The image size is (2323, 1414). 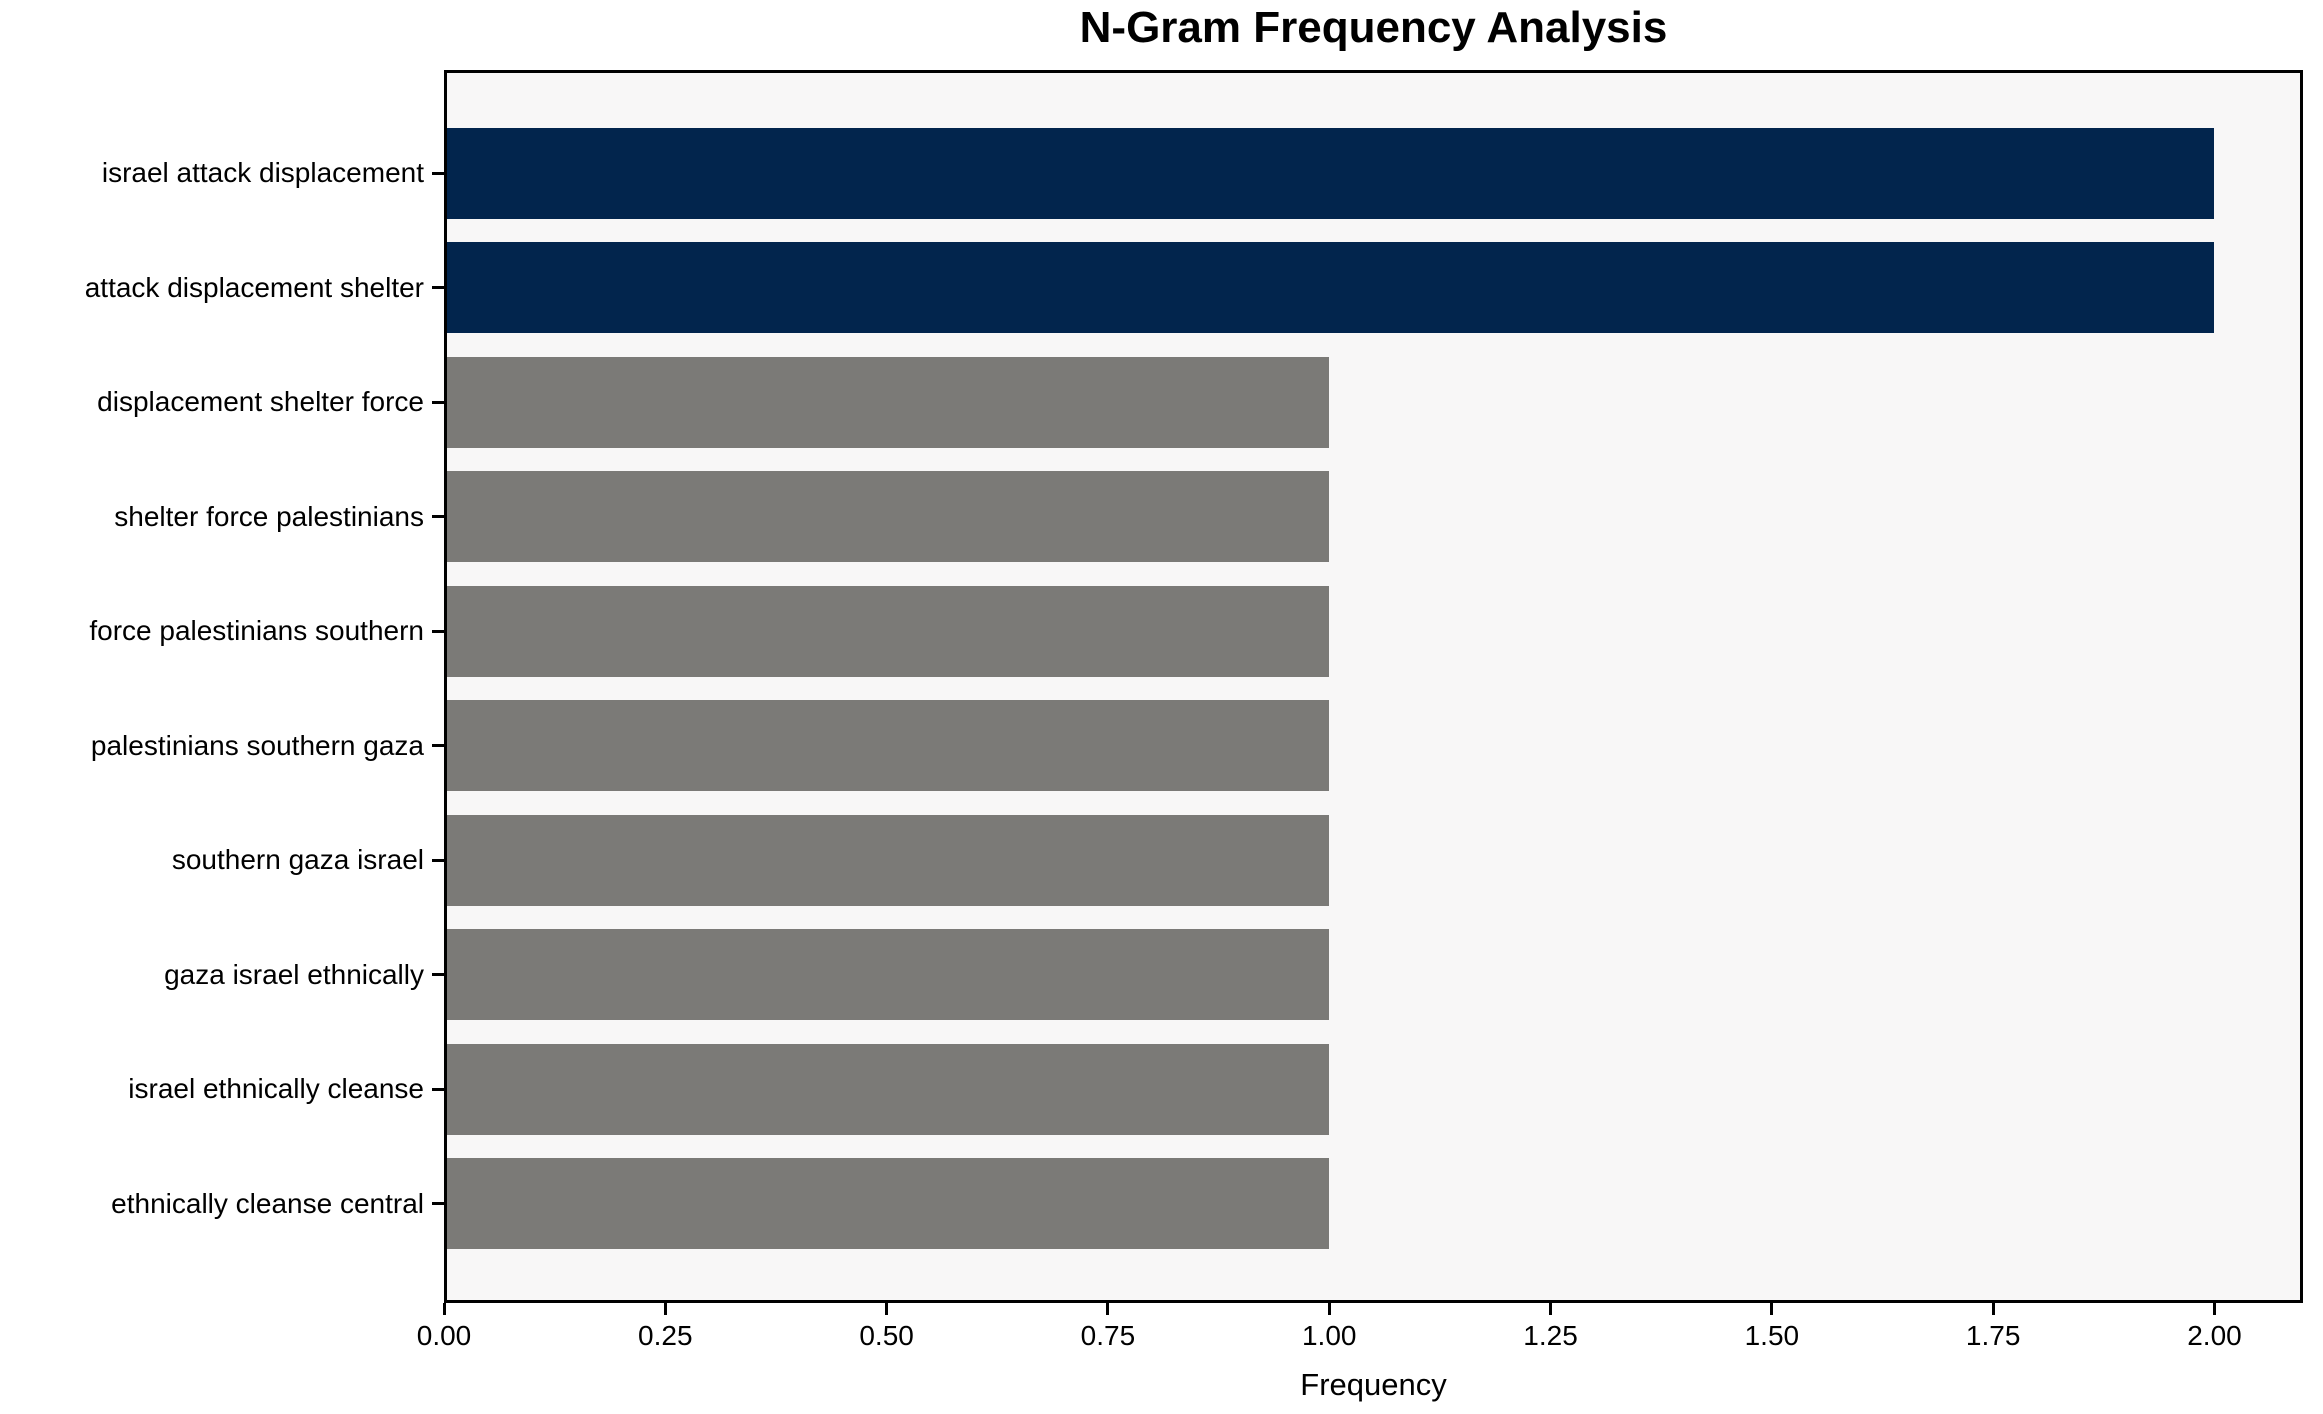 I want to click on x-tick-label: 0.00, so click(x=444, y=1335).